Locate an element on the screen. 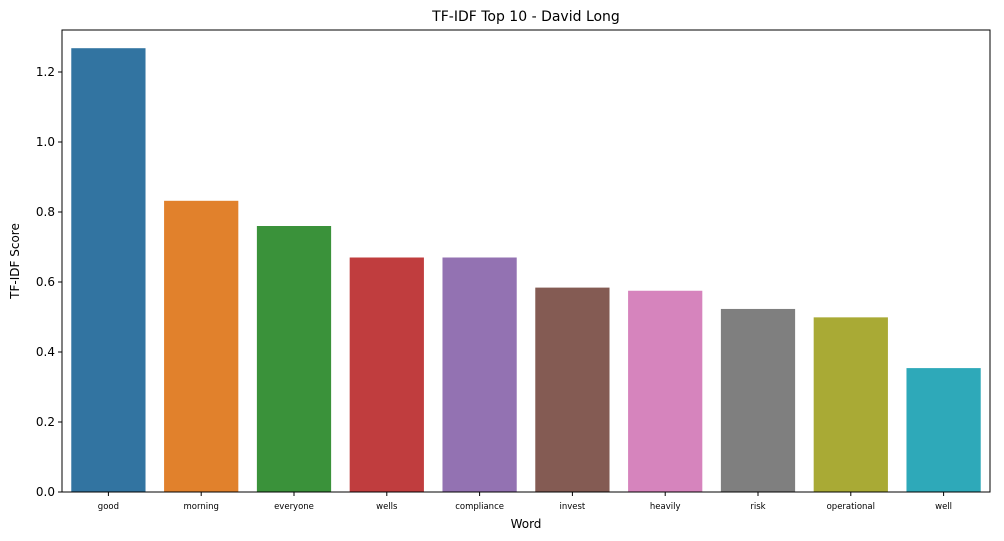 The height and width of the screenshot is (541, 1004). bar-compliance is located at coordinates (479, 374).